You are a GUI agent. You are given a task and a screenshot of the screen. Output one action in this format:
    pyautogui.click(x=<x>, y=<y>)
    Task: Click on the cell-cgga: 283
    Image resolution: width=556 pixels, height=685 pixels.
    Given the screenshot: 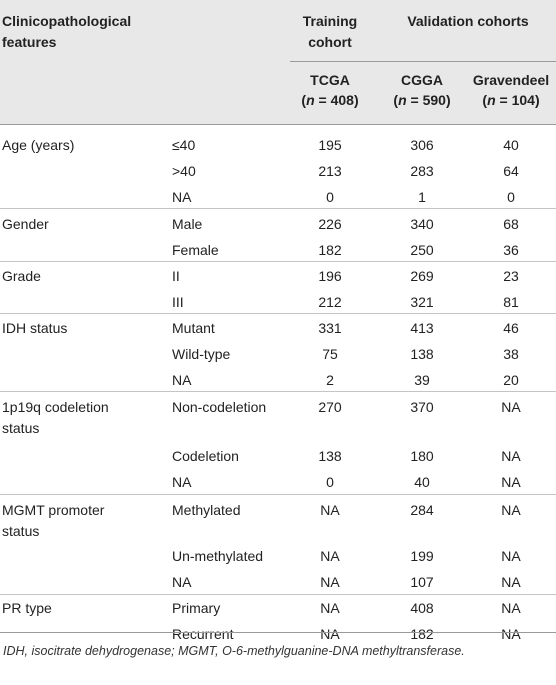 What is the action you would take?
    pyautogui.click(x=422, y=171)
    